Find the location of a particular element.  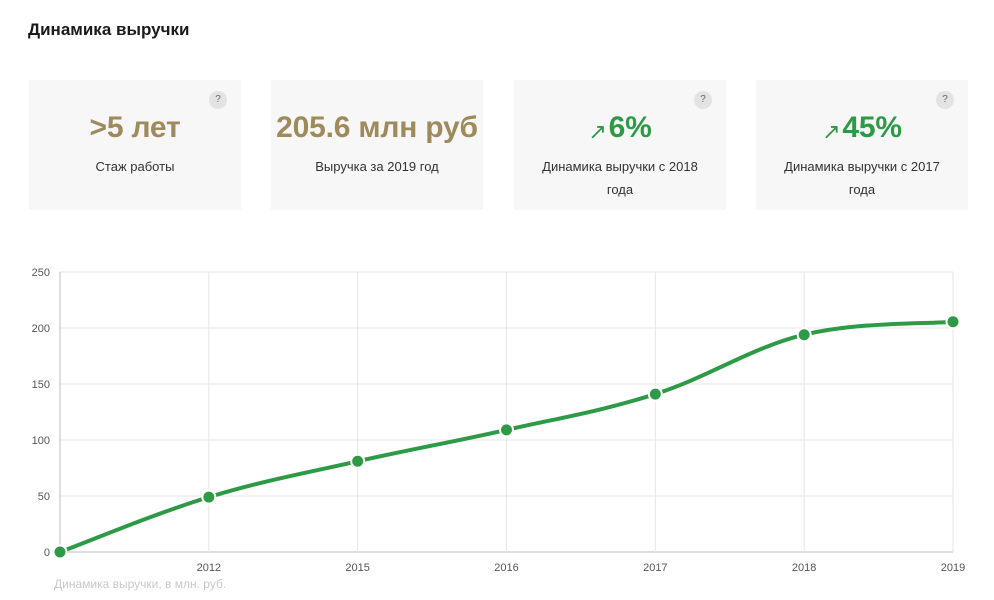

x-tick-label: 2017 is located at coordinates (655, 568).